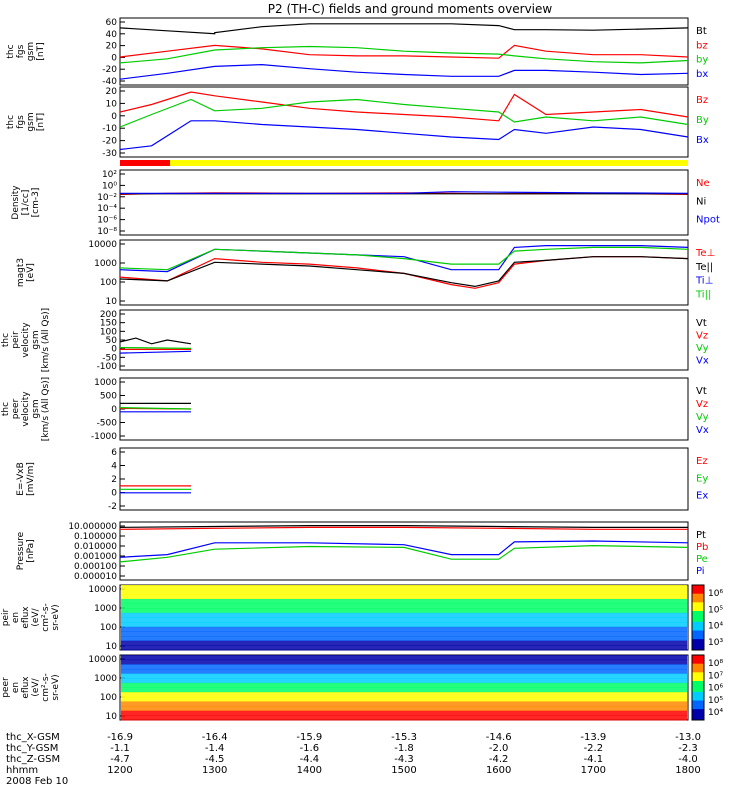 This screenshot has width=750, height=804. What do you see at coordinates (107, 209) in the screenshot?
I see `y-tick-label: 10⁻⁴` at bounding box center [107, 209].